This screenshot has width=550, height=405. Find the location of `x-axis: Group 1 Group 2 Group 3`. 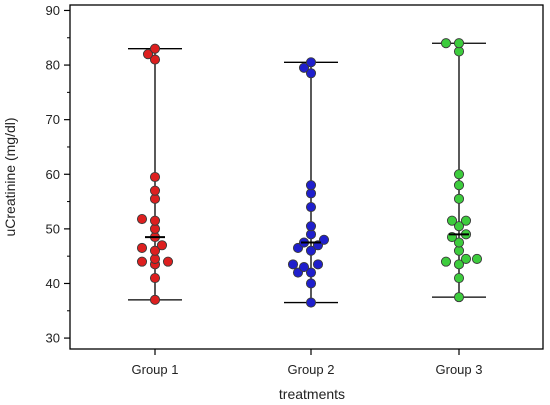

x-axis: Group 1 Group 2 Group 3 is located at coordinates (307, 363).